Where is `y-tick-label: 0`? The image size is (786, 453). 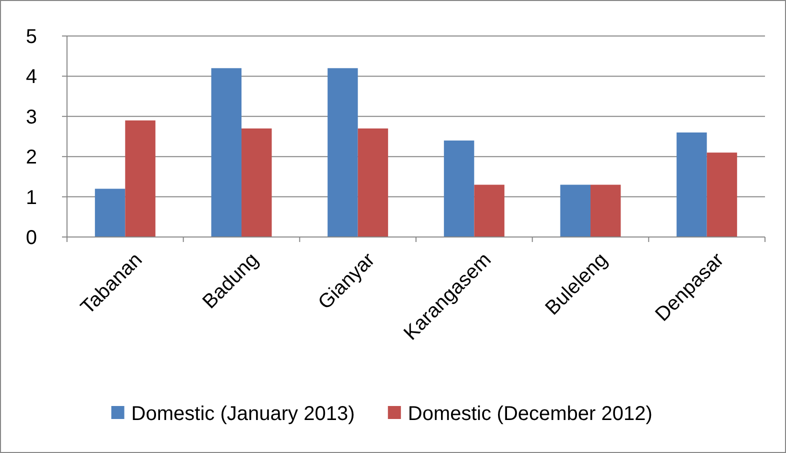
y-tick-label: 0 is located at coordinates (31, 238).